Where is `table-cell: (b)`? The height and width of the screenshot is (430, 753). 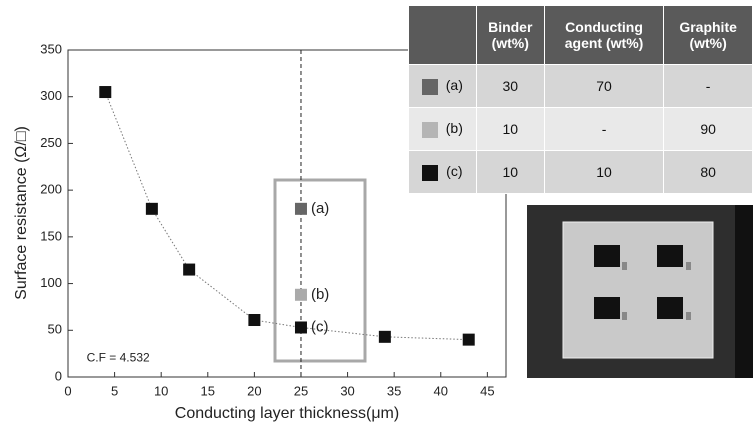 table-cell: (b) is located at coordinates (442, 129).